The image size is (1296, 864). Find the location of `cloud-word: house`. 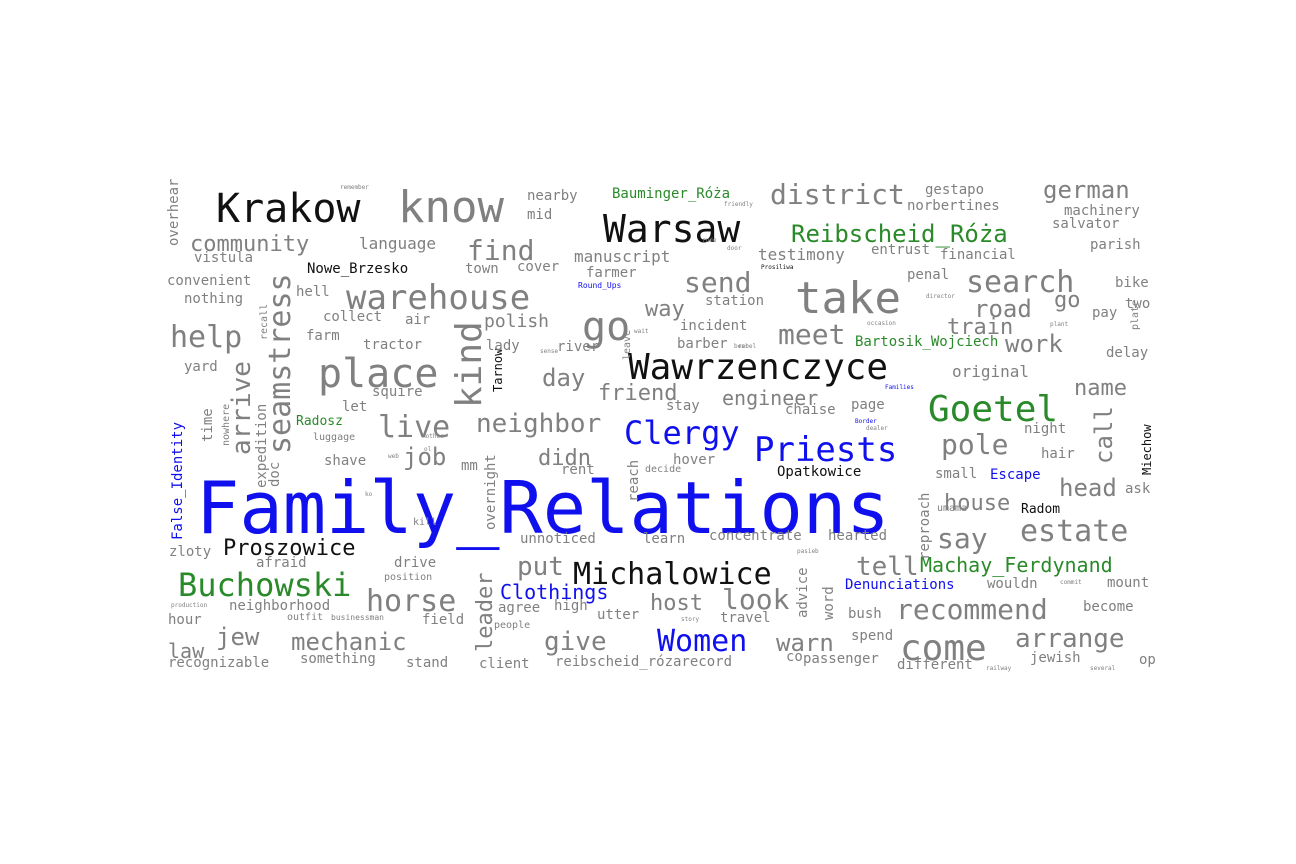

cloud-word: house is located at coordinates (977, 503).